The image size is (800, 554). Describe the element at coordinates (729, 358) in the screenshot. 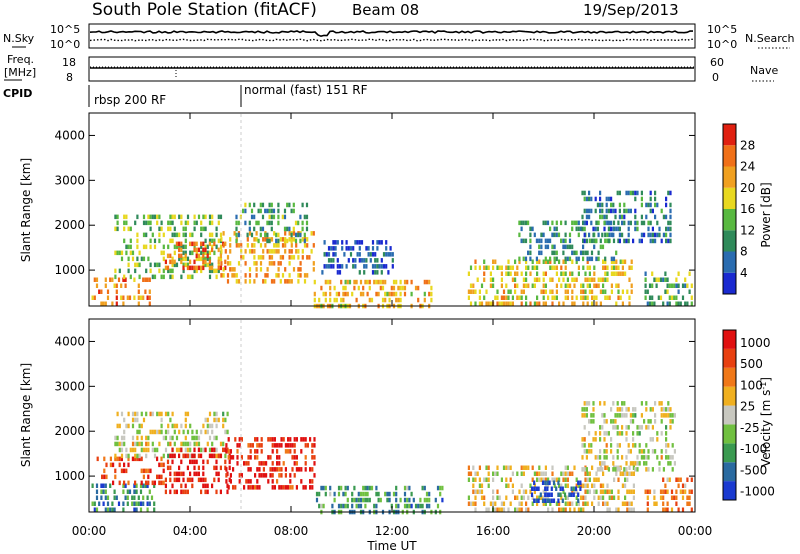

I see `colorbar-swatch` at that location.